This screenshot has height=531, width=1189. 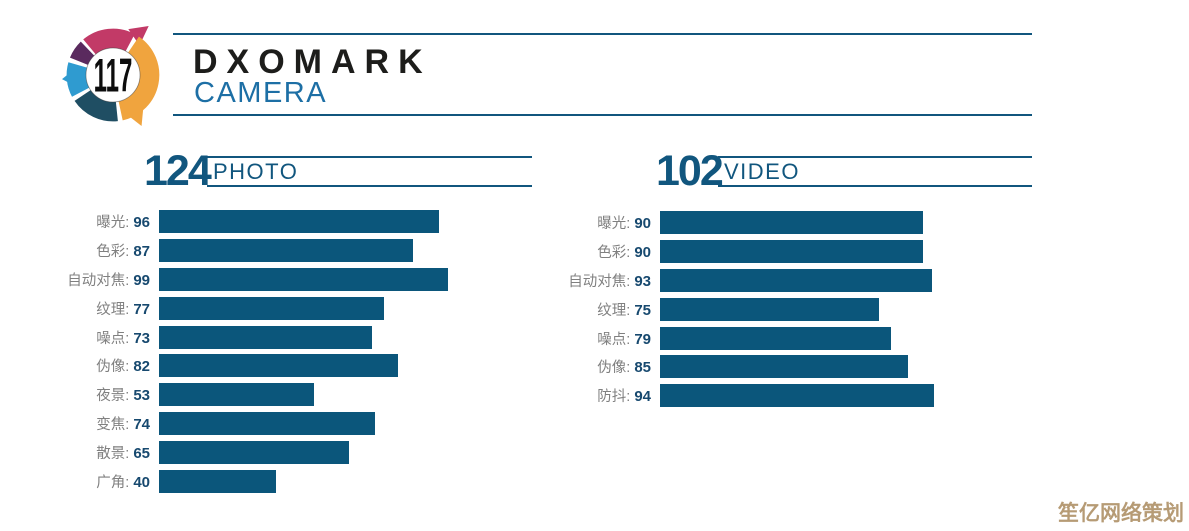 I want to click on score-row: 伪像: 82, so click(x=305, y=365).